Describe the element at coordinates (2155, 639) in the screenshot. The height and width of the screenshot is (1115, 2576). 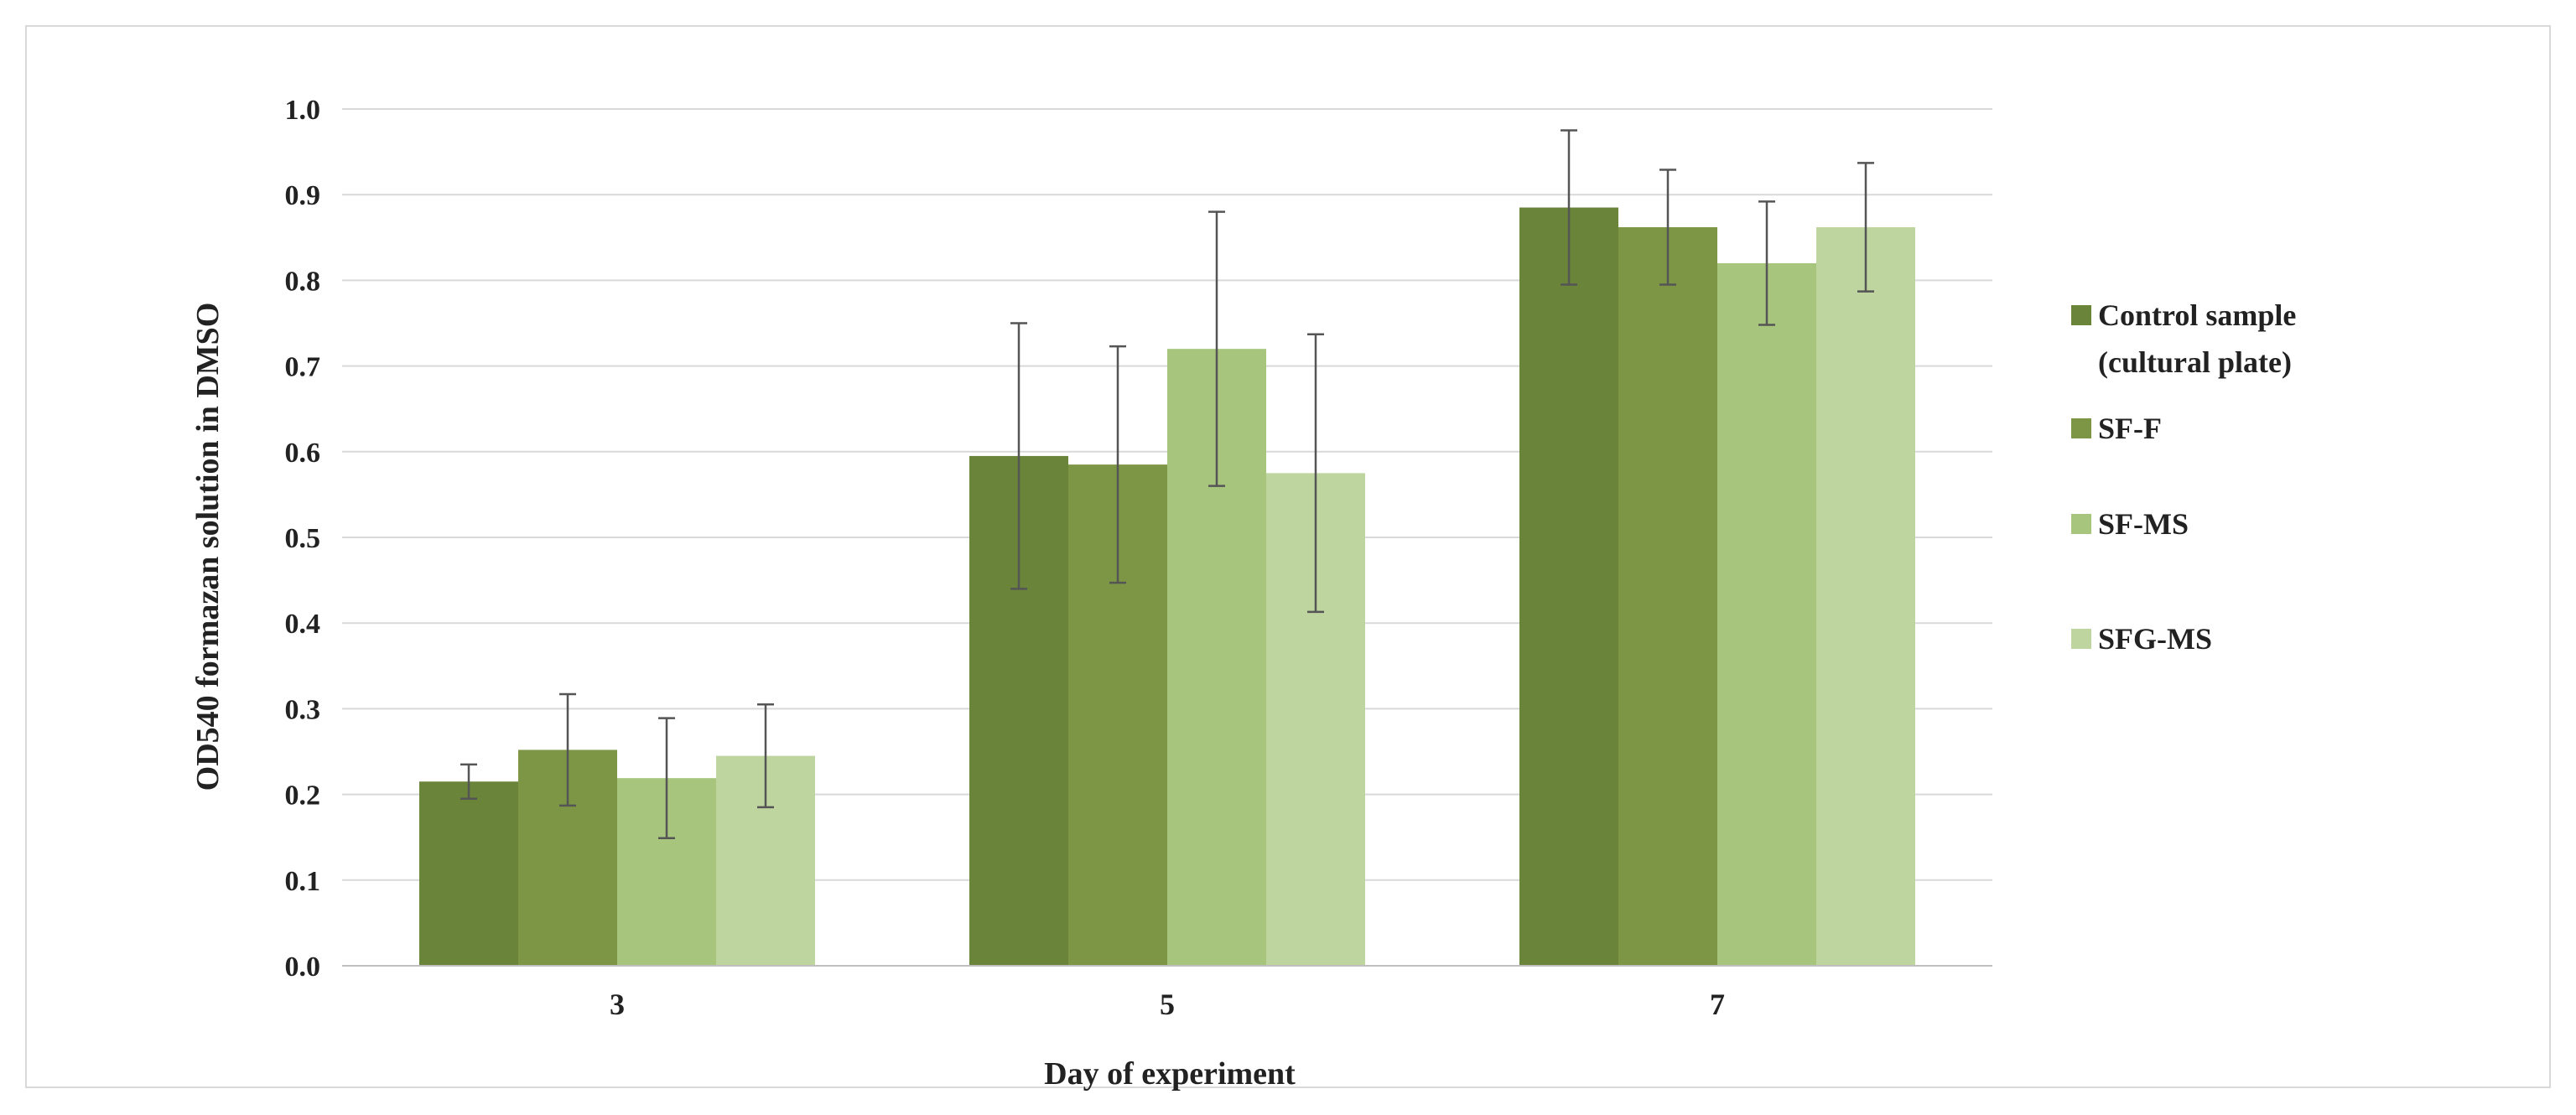
I see `legend-label: SFG-MS` at that location.